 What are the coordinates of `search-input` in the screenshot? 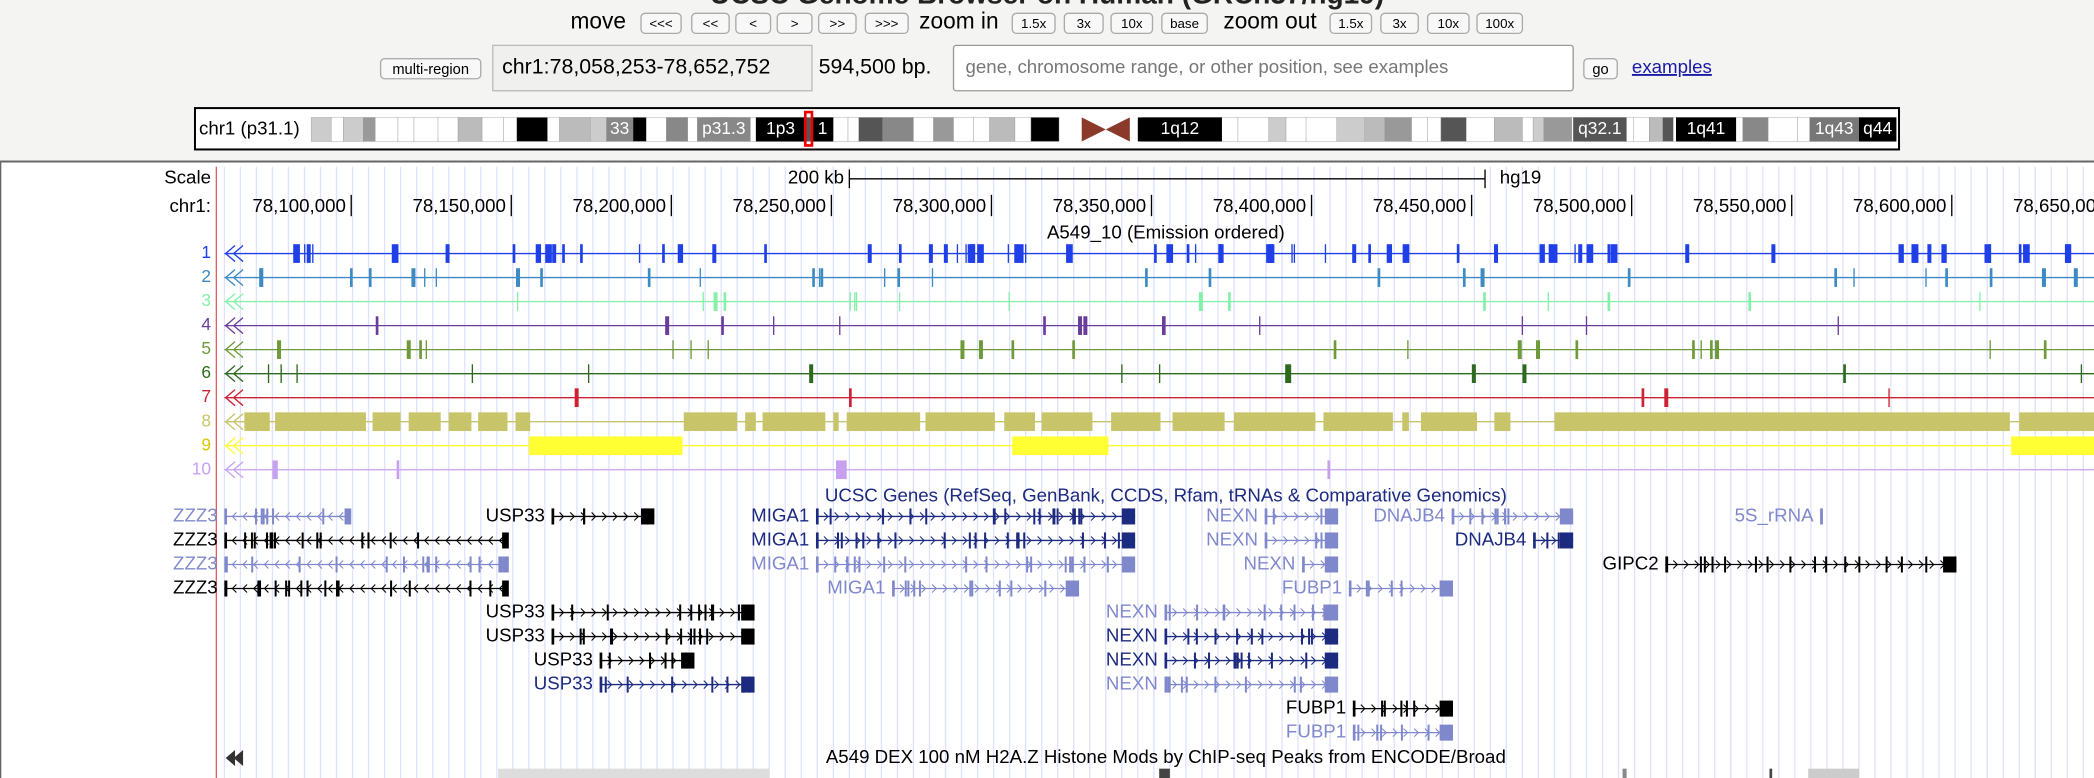 It's located at (1263, 68).